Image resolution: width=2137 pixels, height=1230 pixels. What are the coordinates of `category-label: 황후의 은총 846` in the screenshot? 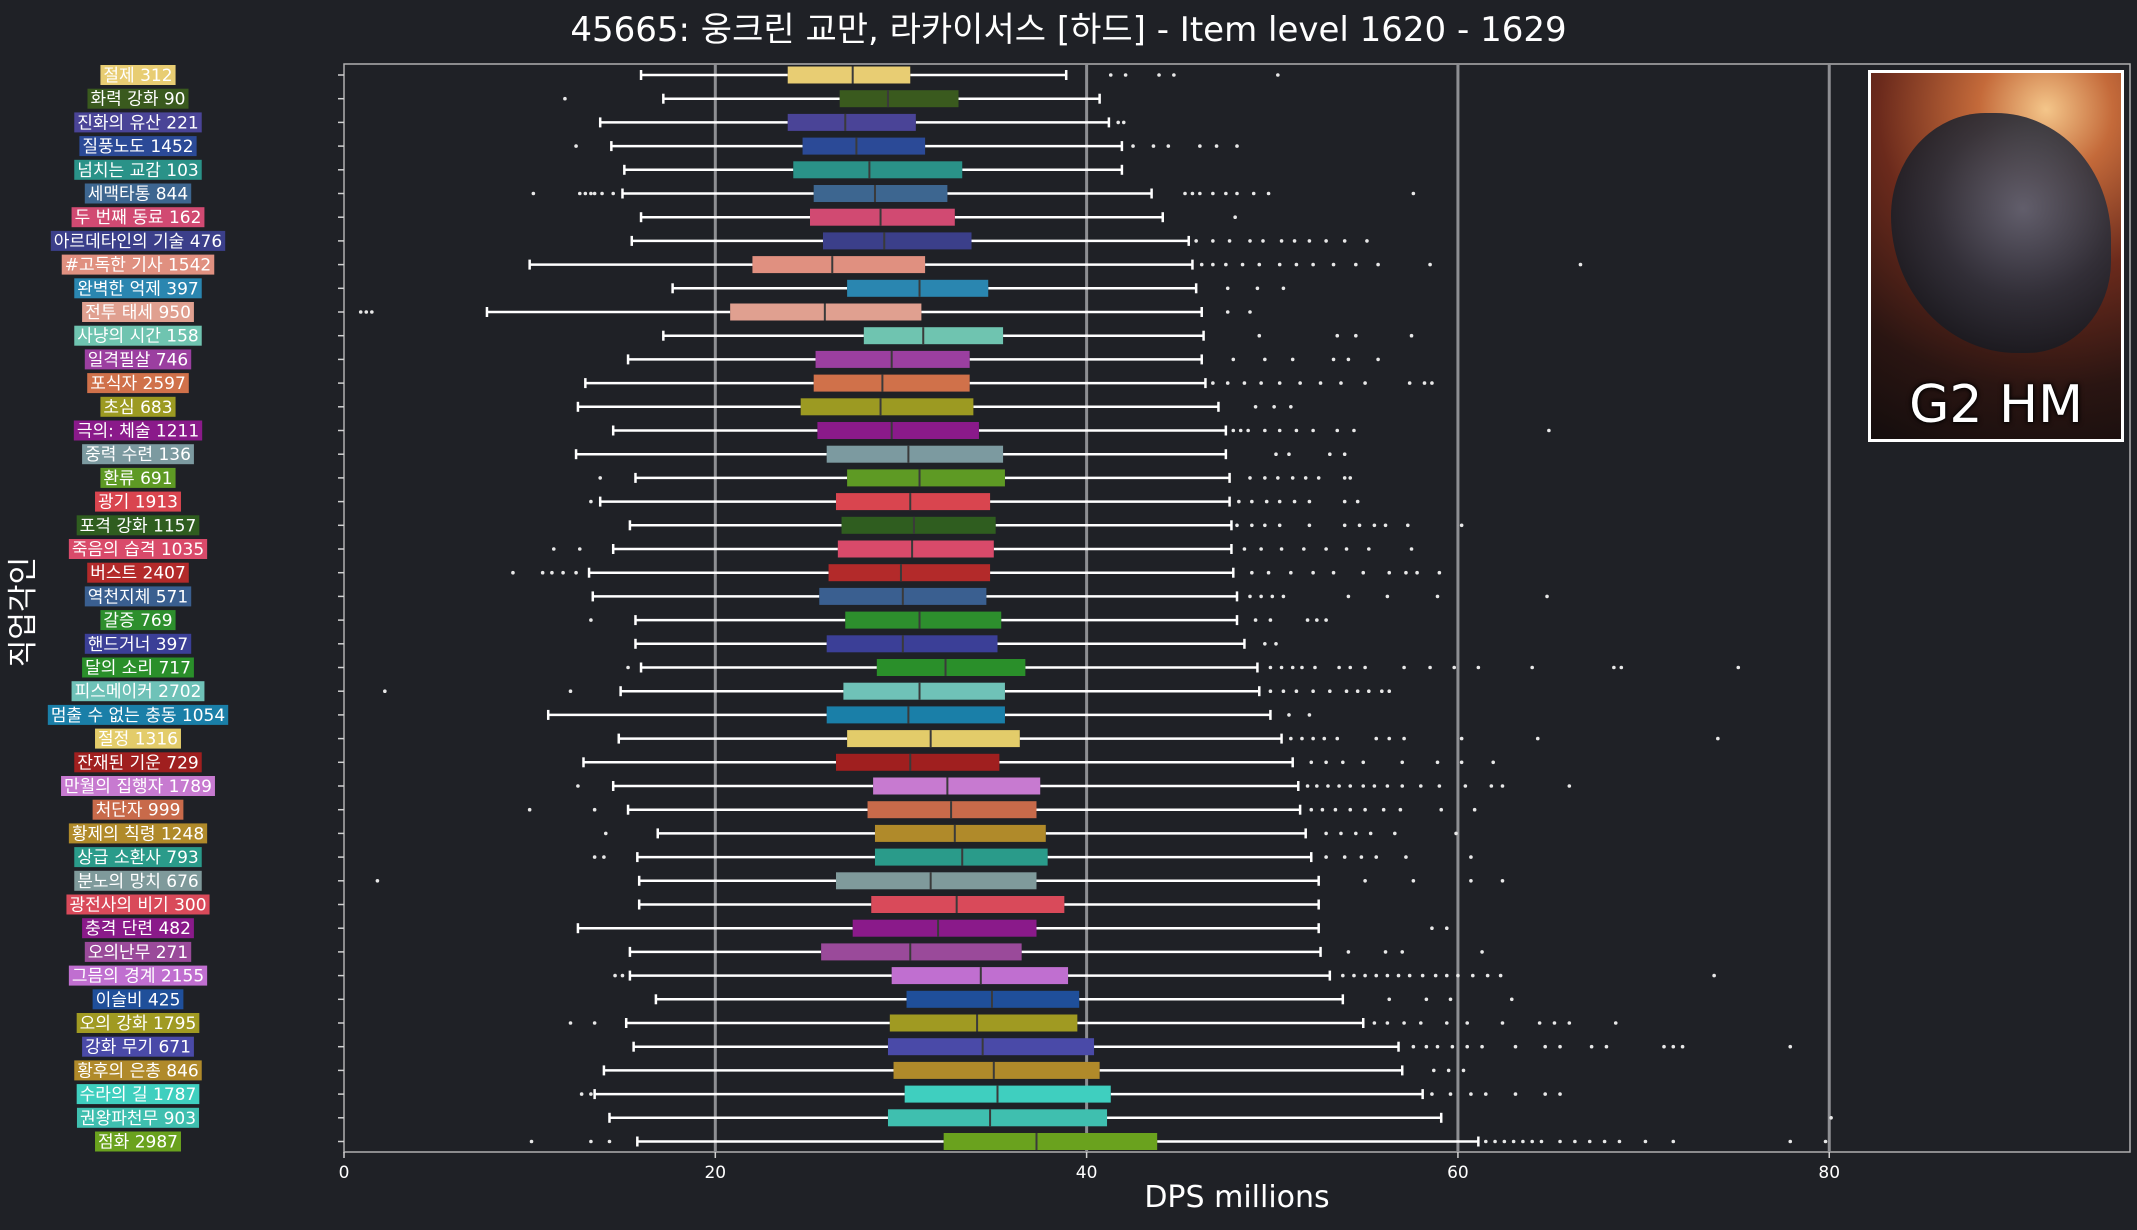 It's located at (138, 1070).